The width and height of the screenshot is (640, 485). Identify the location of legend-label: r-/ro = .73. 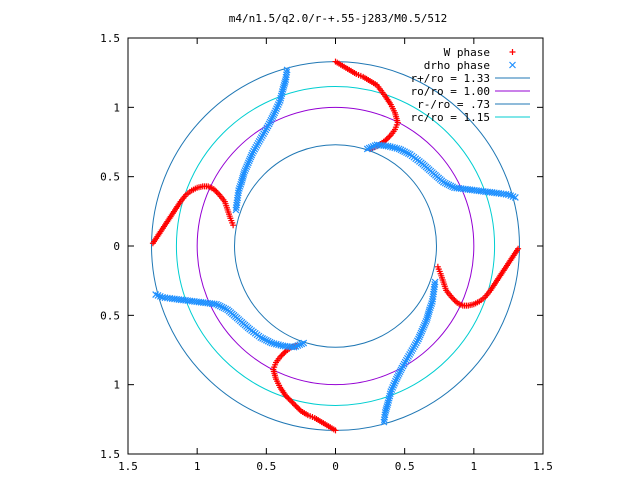
(453, 104).